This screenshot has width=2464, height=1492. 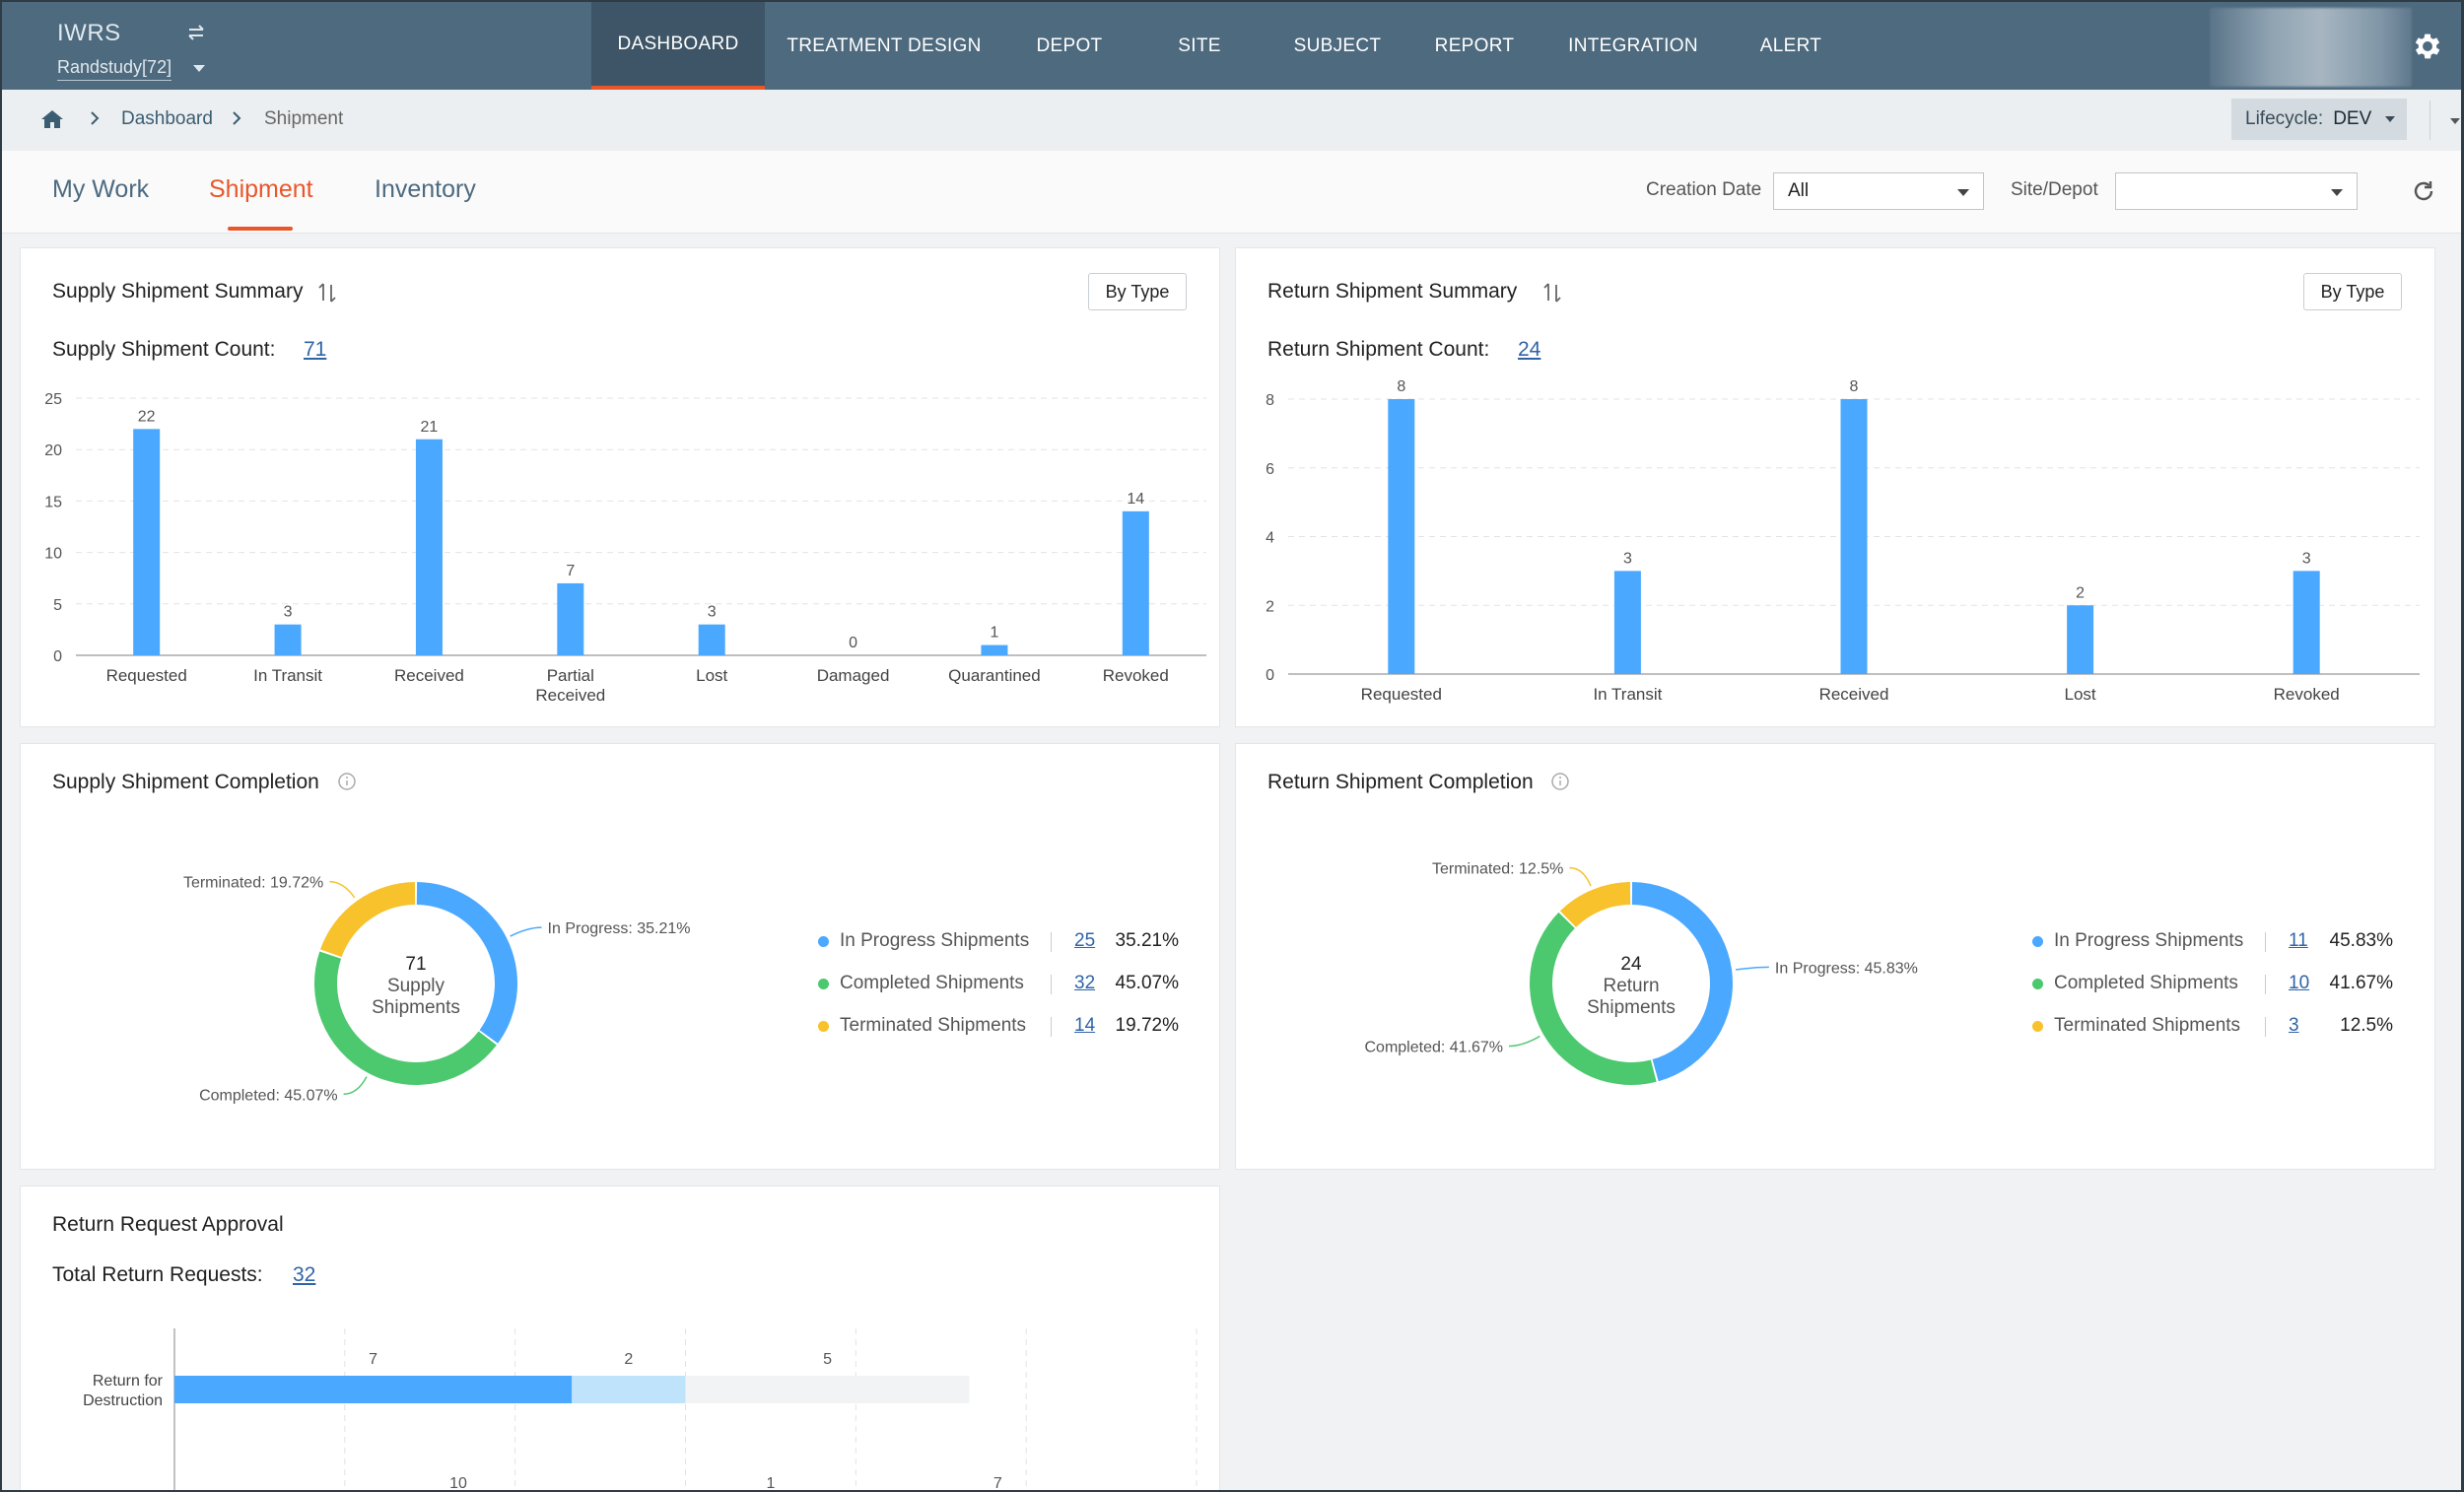 I want to click on legend-label: Terminated Shipments, so click(x=2147, y=1025).